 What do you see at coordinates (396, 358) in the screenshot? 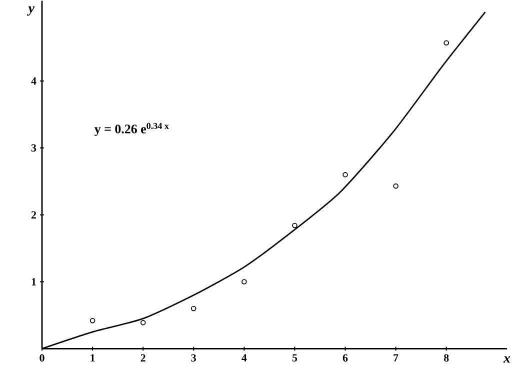
I see `x-tick-label: 7` at bounding box center [396, 358].